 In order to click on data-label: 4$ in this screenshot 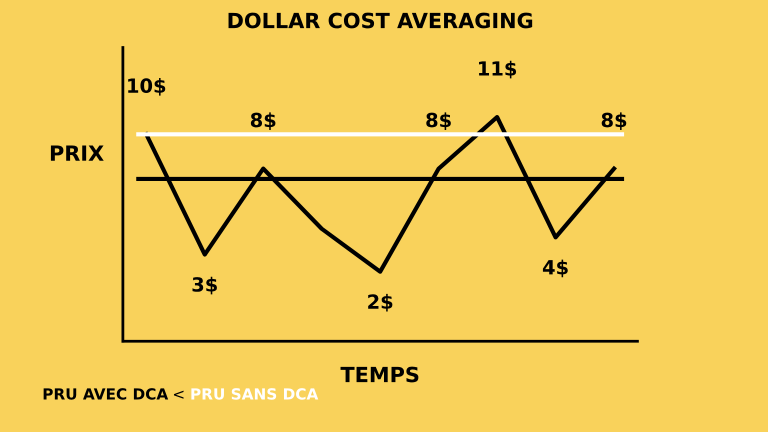, I will do `click(555, 269)`.